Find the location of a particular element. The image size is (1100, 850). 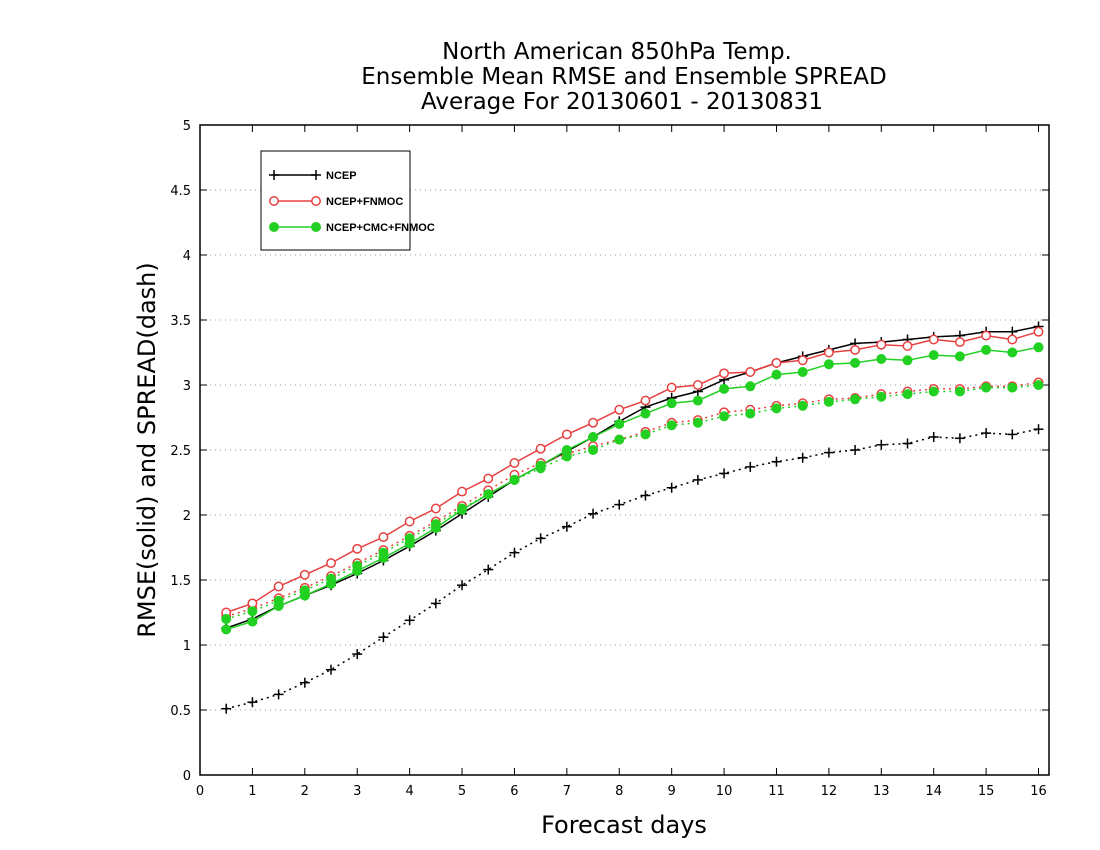

x-tick-label: 0 is located at coordinates (200, 791).